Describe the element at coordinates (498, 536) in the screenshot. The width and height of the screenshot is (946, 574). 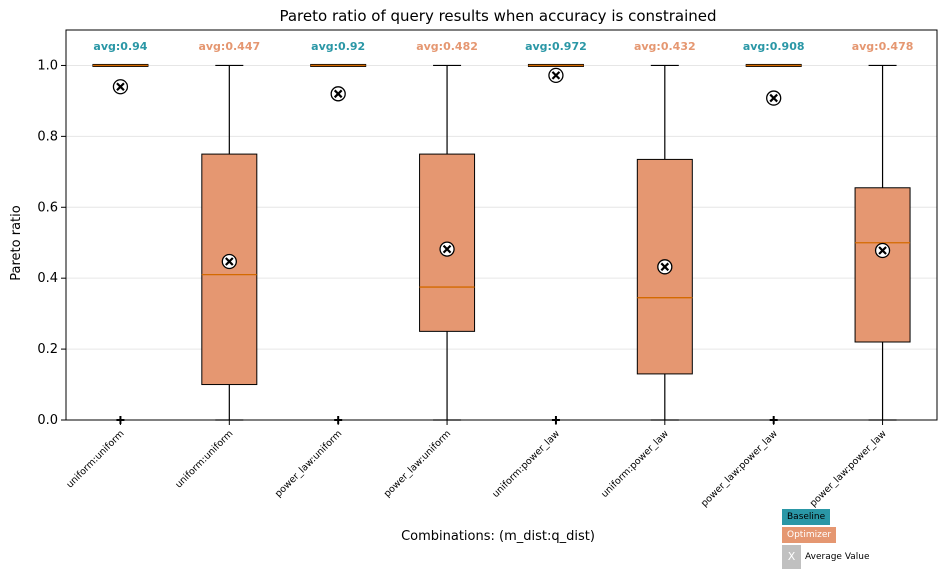
I see `x-axis-label: Combinations: (m_dist:q_dist)` at that location.